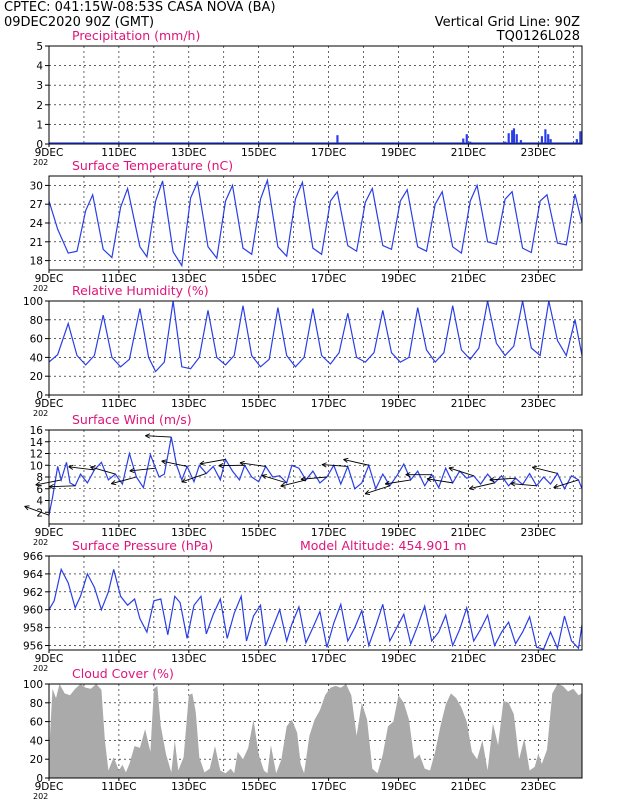 The image size is (618, 800). I want to click on y-tick-label: 6, so click(39, 490).